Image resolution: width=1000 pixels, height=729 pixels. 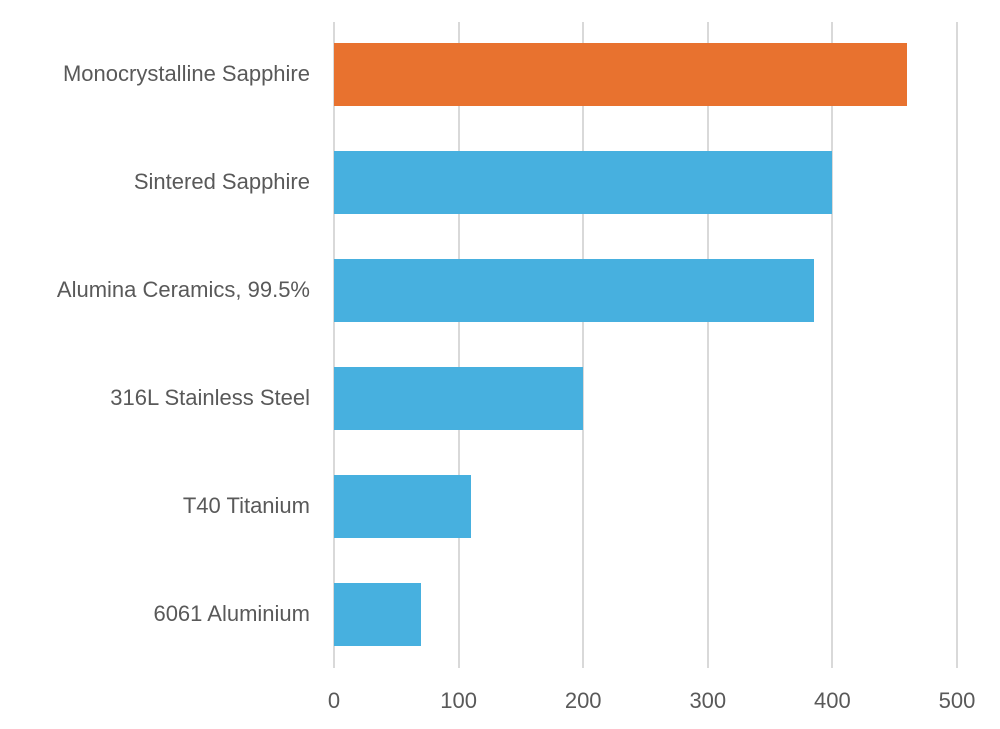 What do you see at coordinates (246, 505) in the screenshot?
I see `category-label: T40 Titanium` at bounding box center [246, 505].